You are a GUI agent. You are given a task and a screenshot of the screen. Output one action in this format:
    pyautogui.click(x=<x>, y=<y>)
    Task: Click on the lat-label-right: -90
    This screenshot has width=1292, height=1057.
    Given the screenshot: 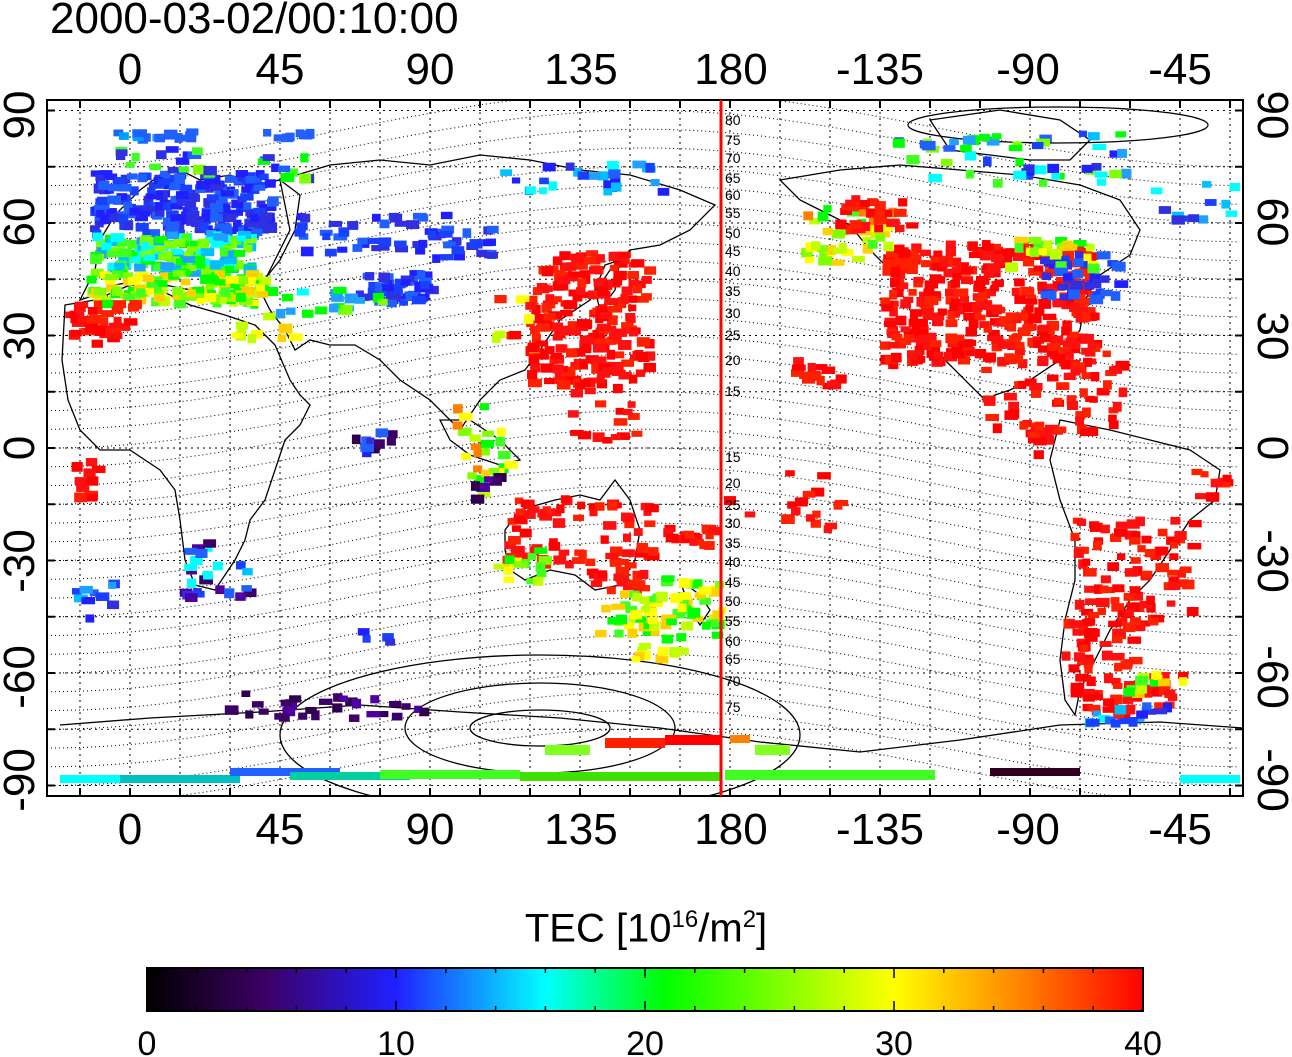 What is the action you would take?
    pyautogui.click(x=1270, y=780)
    